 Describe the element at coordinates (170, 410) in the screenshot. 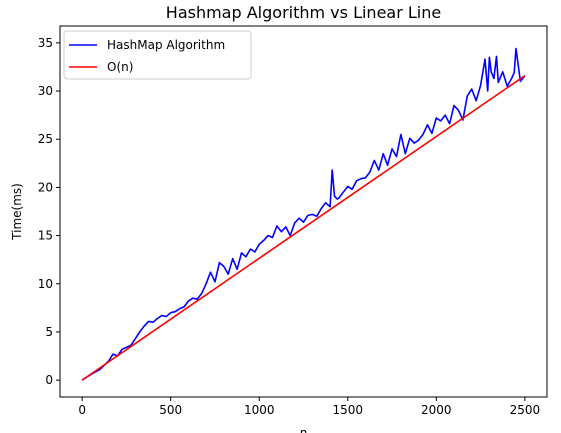

I see `x-tick-label: 500` at that location.